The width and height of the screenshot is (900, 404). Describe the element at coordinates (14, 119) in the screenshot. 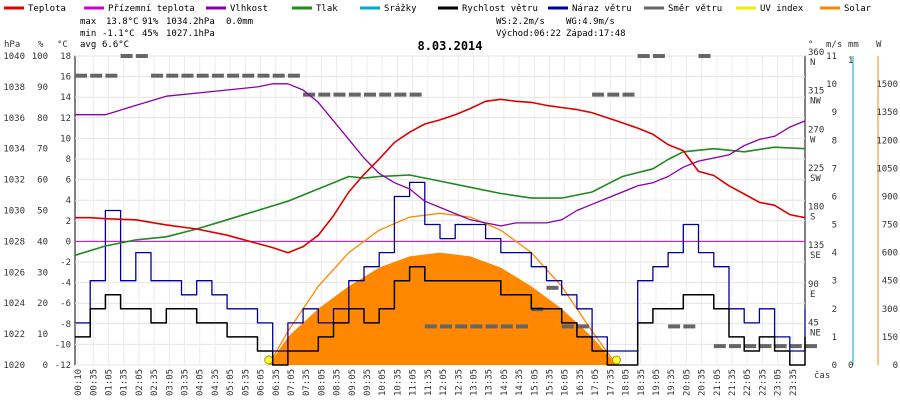

I see `pressure-tick-label: 1036` at that location.